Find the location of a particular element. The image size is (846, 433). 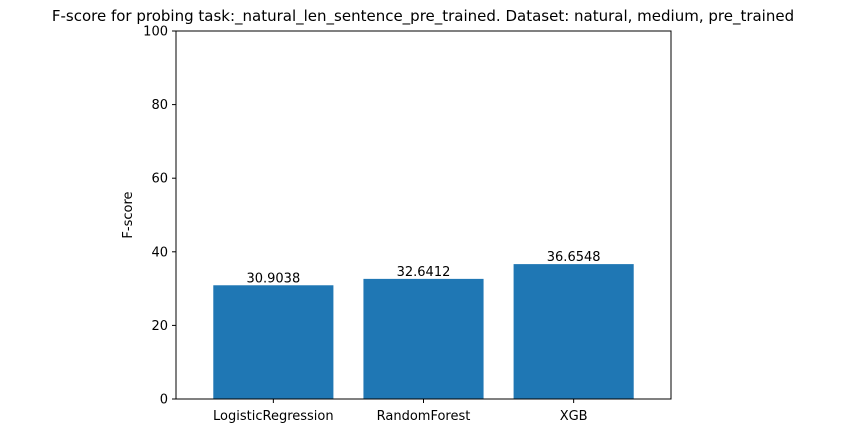

y-tick-label: 80 is located at coordinates (159, 105).